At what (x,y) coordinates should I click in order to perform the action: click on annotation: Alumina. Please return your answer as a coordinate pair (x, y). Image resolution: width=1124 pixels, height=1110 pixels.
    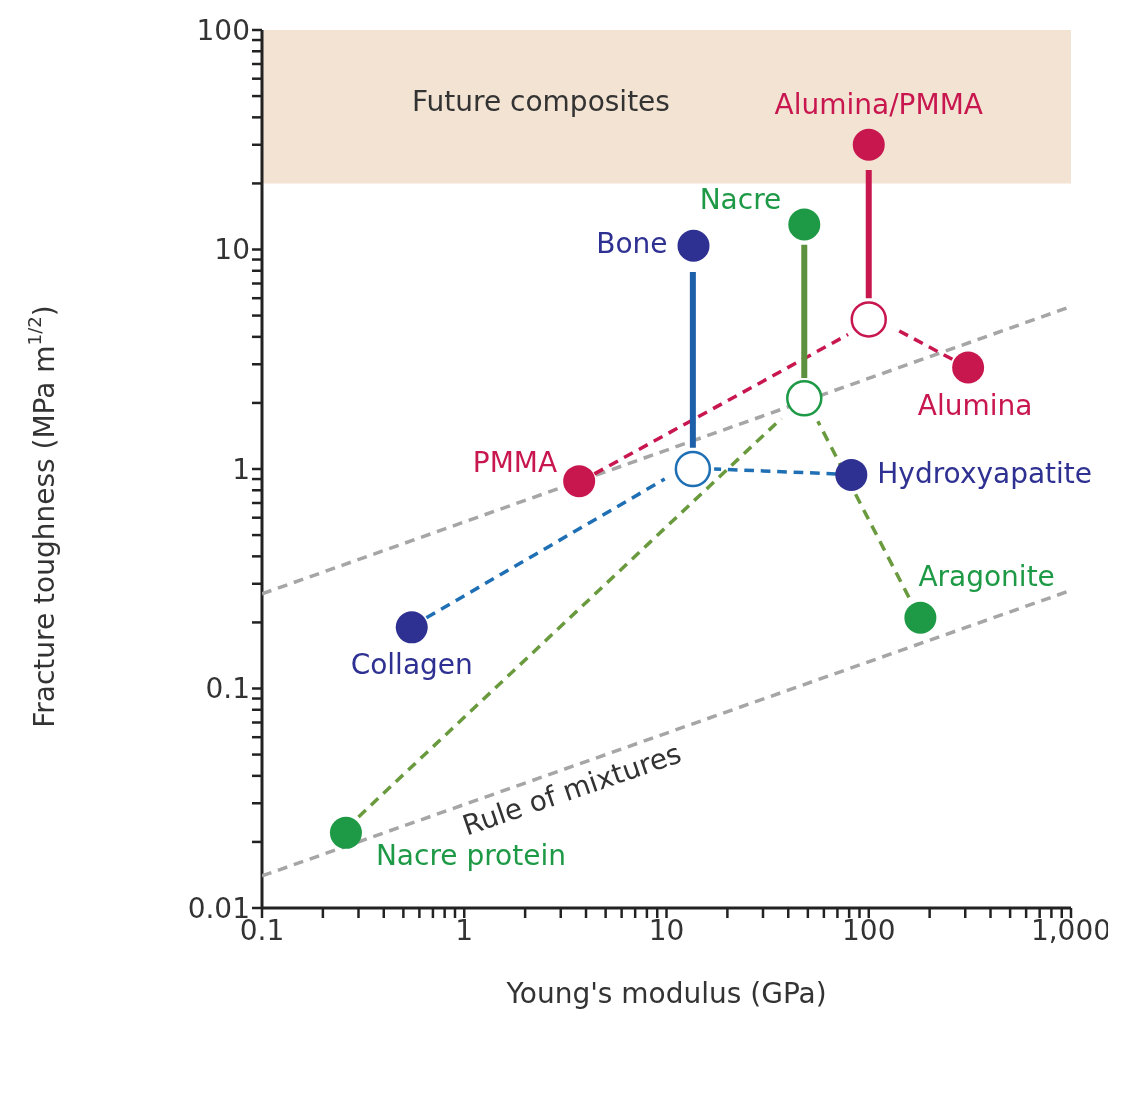
    Looking at the image, I should click on (975, 405).